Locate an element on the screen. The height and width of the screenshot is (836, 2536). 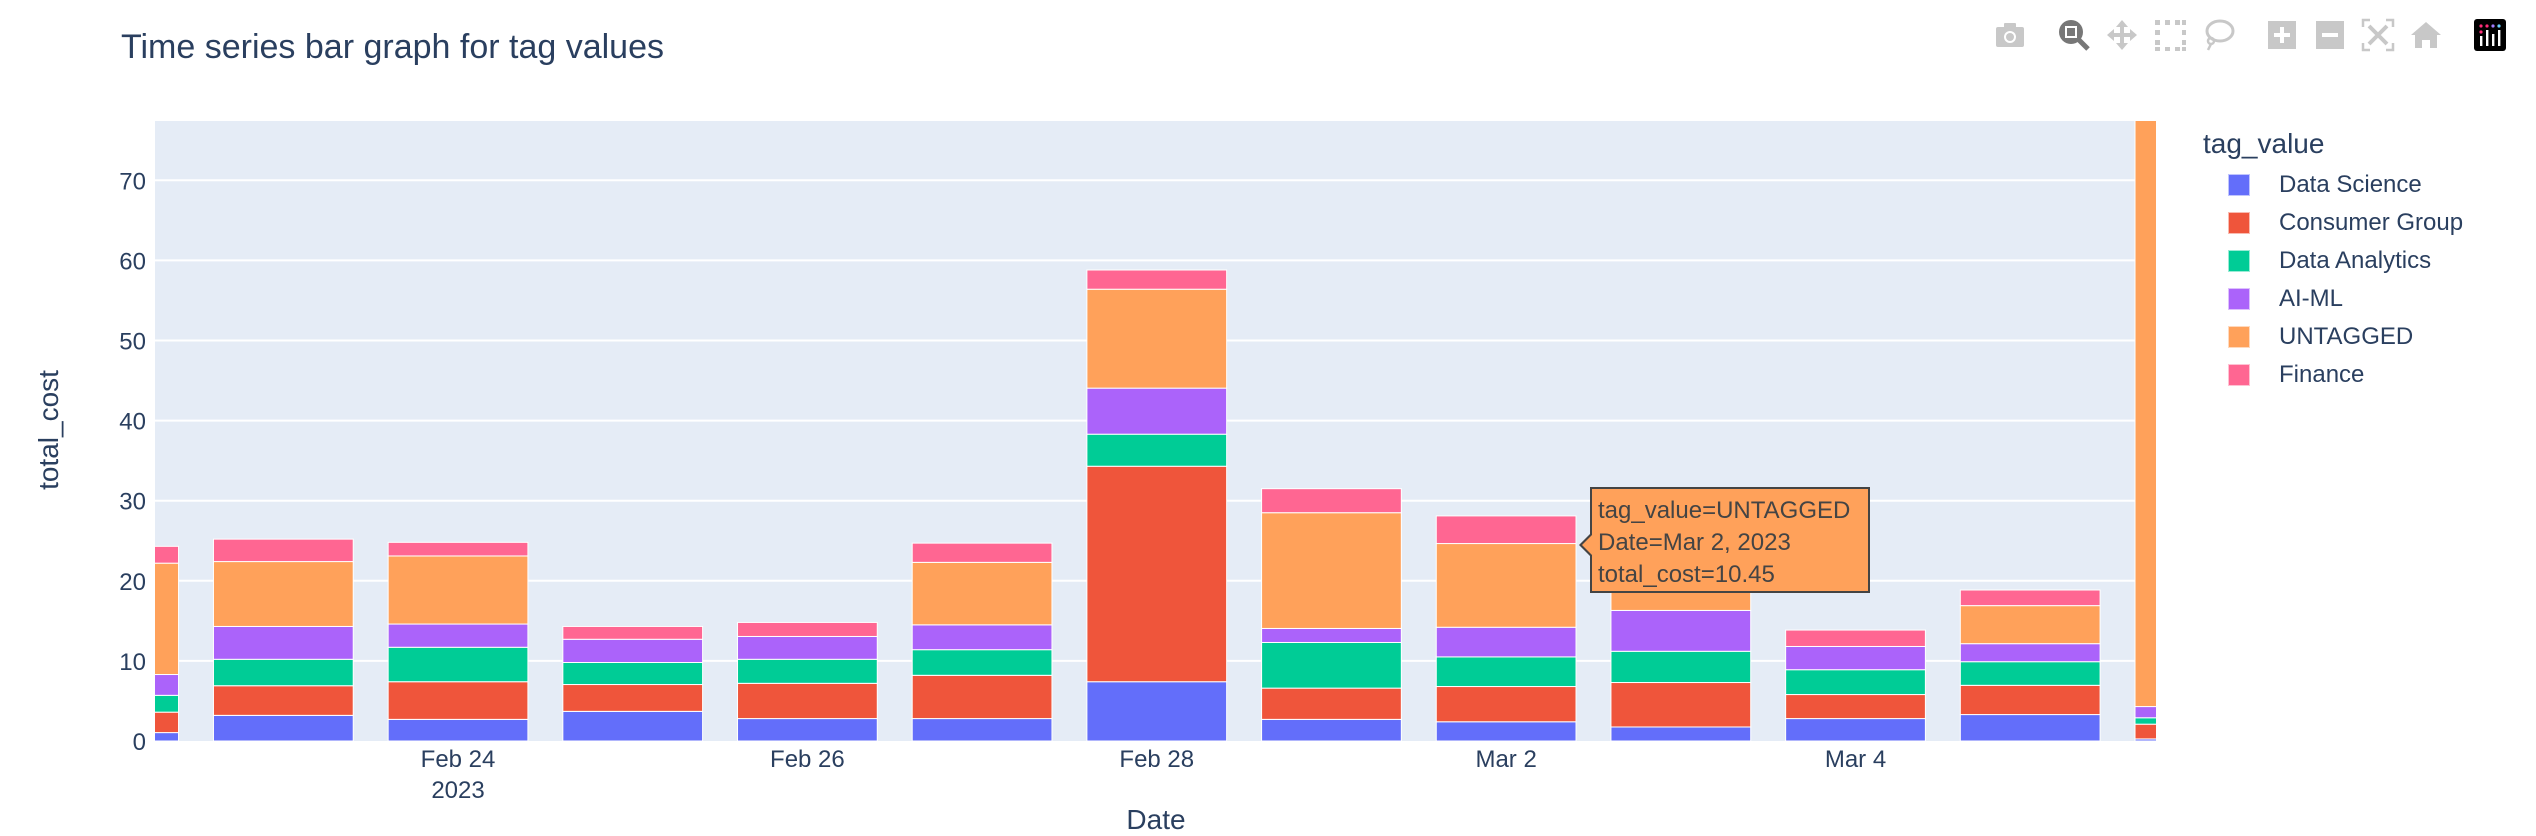
camera-icon is located at coordinates (2010, 35).